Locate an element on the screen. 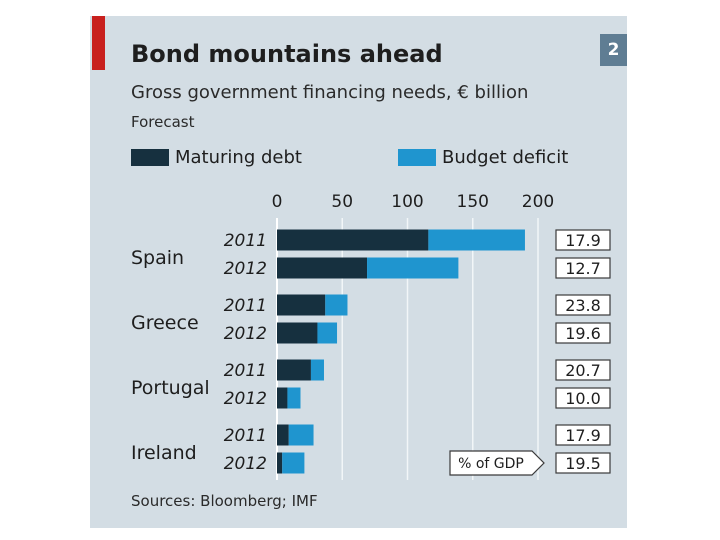 The width and height of the screenshot is (720, 540). gdp-box-portugal-2011 is located at coordinates (583, 370).